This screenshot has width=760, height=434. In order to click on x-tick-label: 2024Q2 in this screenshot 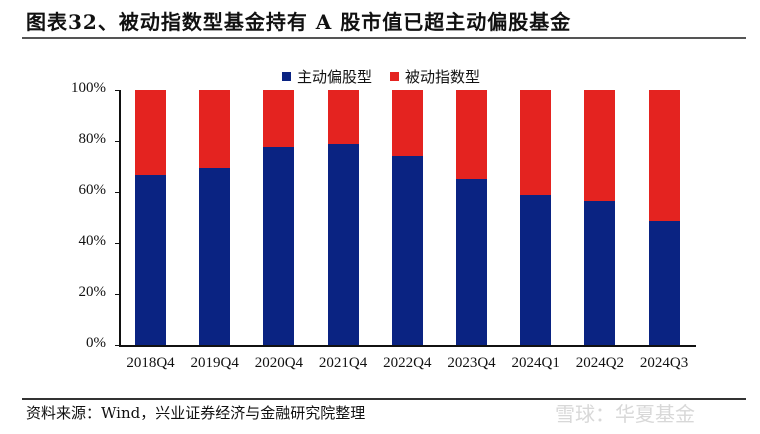, I will do `click(600, 363)`.